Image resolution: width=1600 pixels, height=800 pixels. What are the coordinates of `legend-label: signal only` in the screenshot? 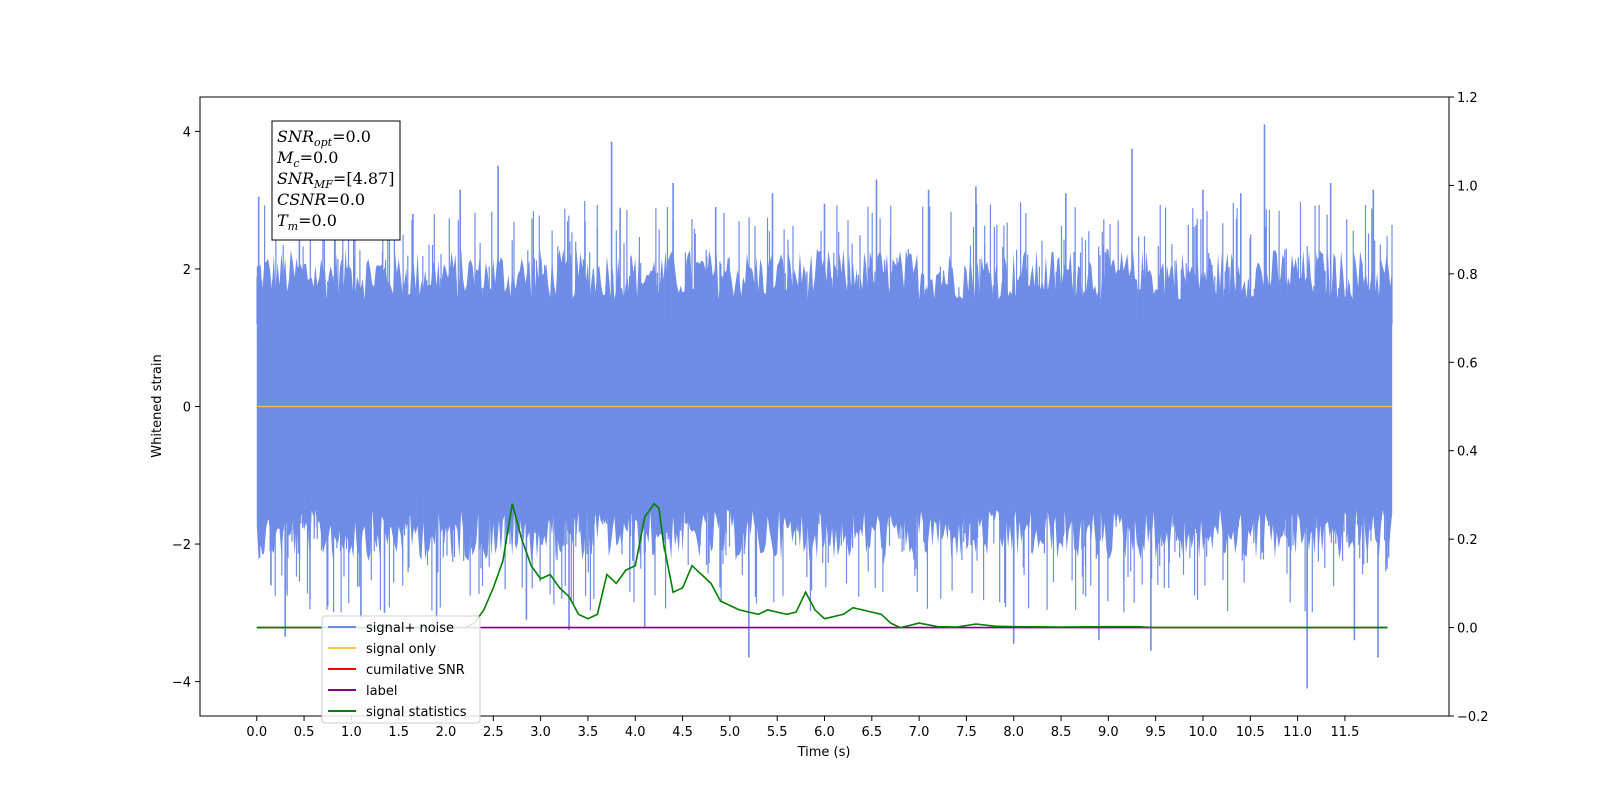 It's located at (401, 649).